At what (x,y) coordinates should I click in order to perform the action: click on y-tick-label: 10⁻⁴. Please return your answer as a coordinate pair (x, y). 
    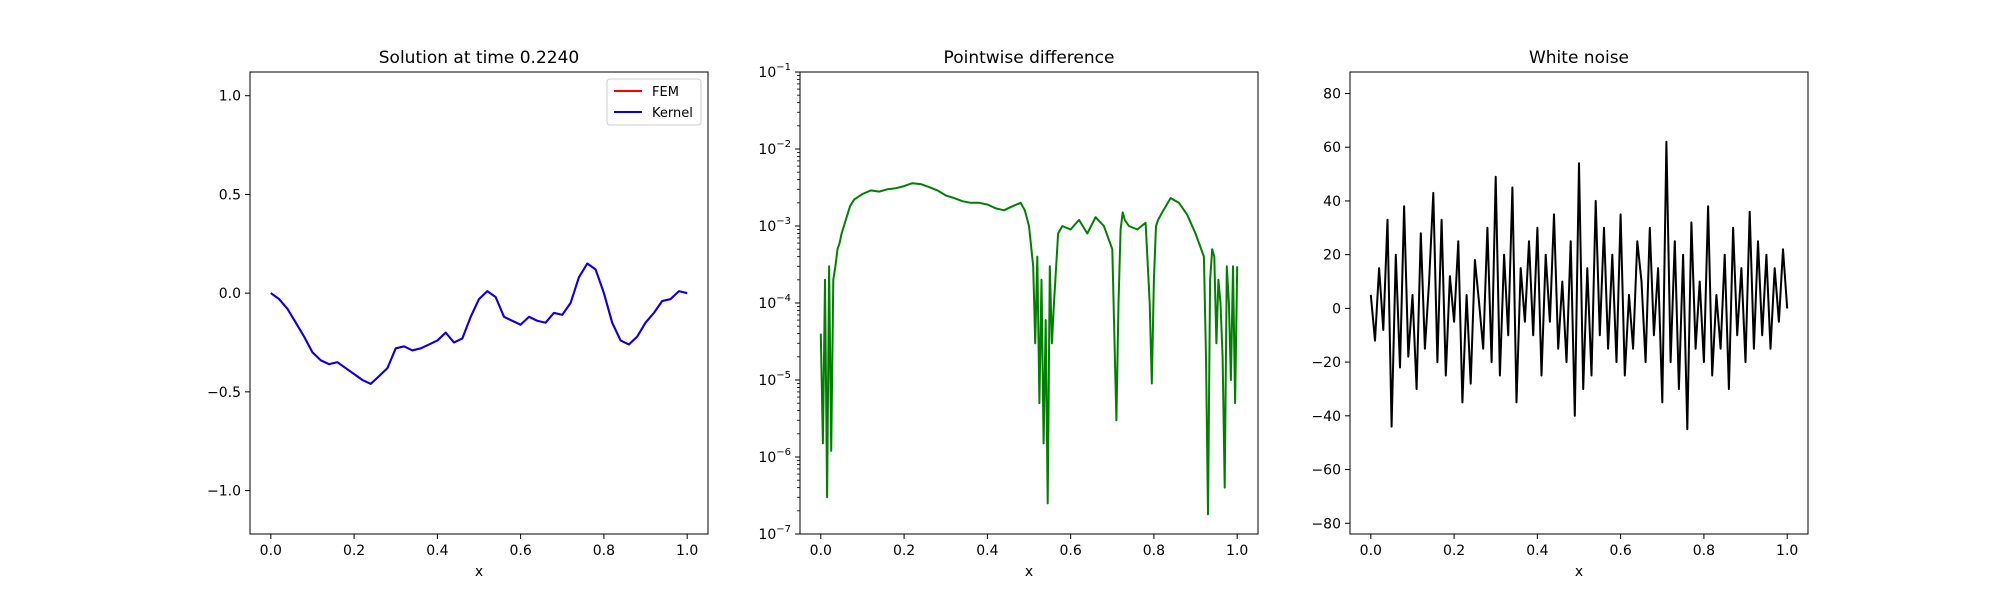
    Looking at the image, I should click on (774, 302).